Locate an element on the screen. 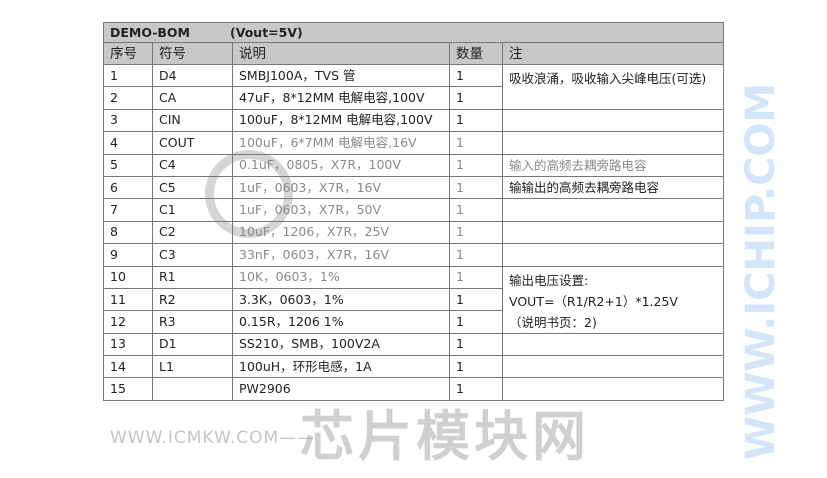  cell-ref: CA is located at coordinates (192, 98).